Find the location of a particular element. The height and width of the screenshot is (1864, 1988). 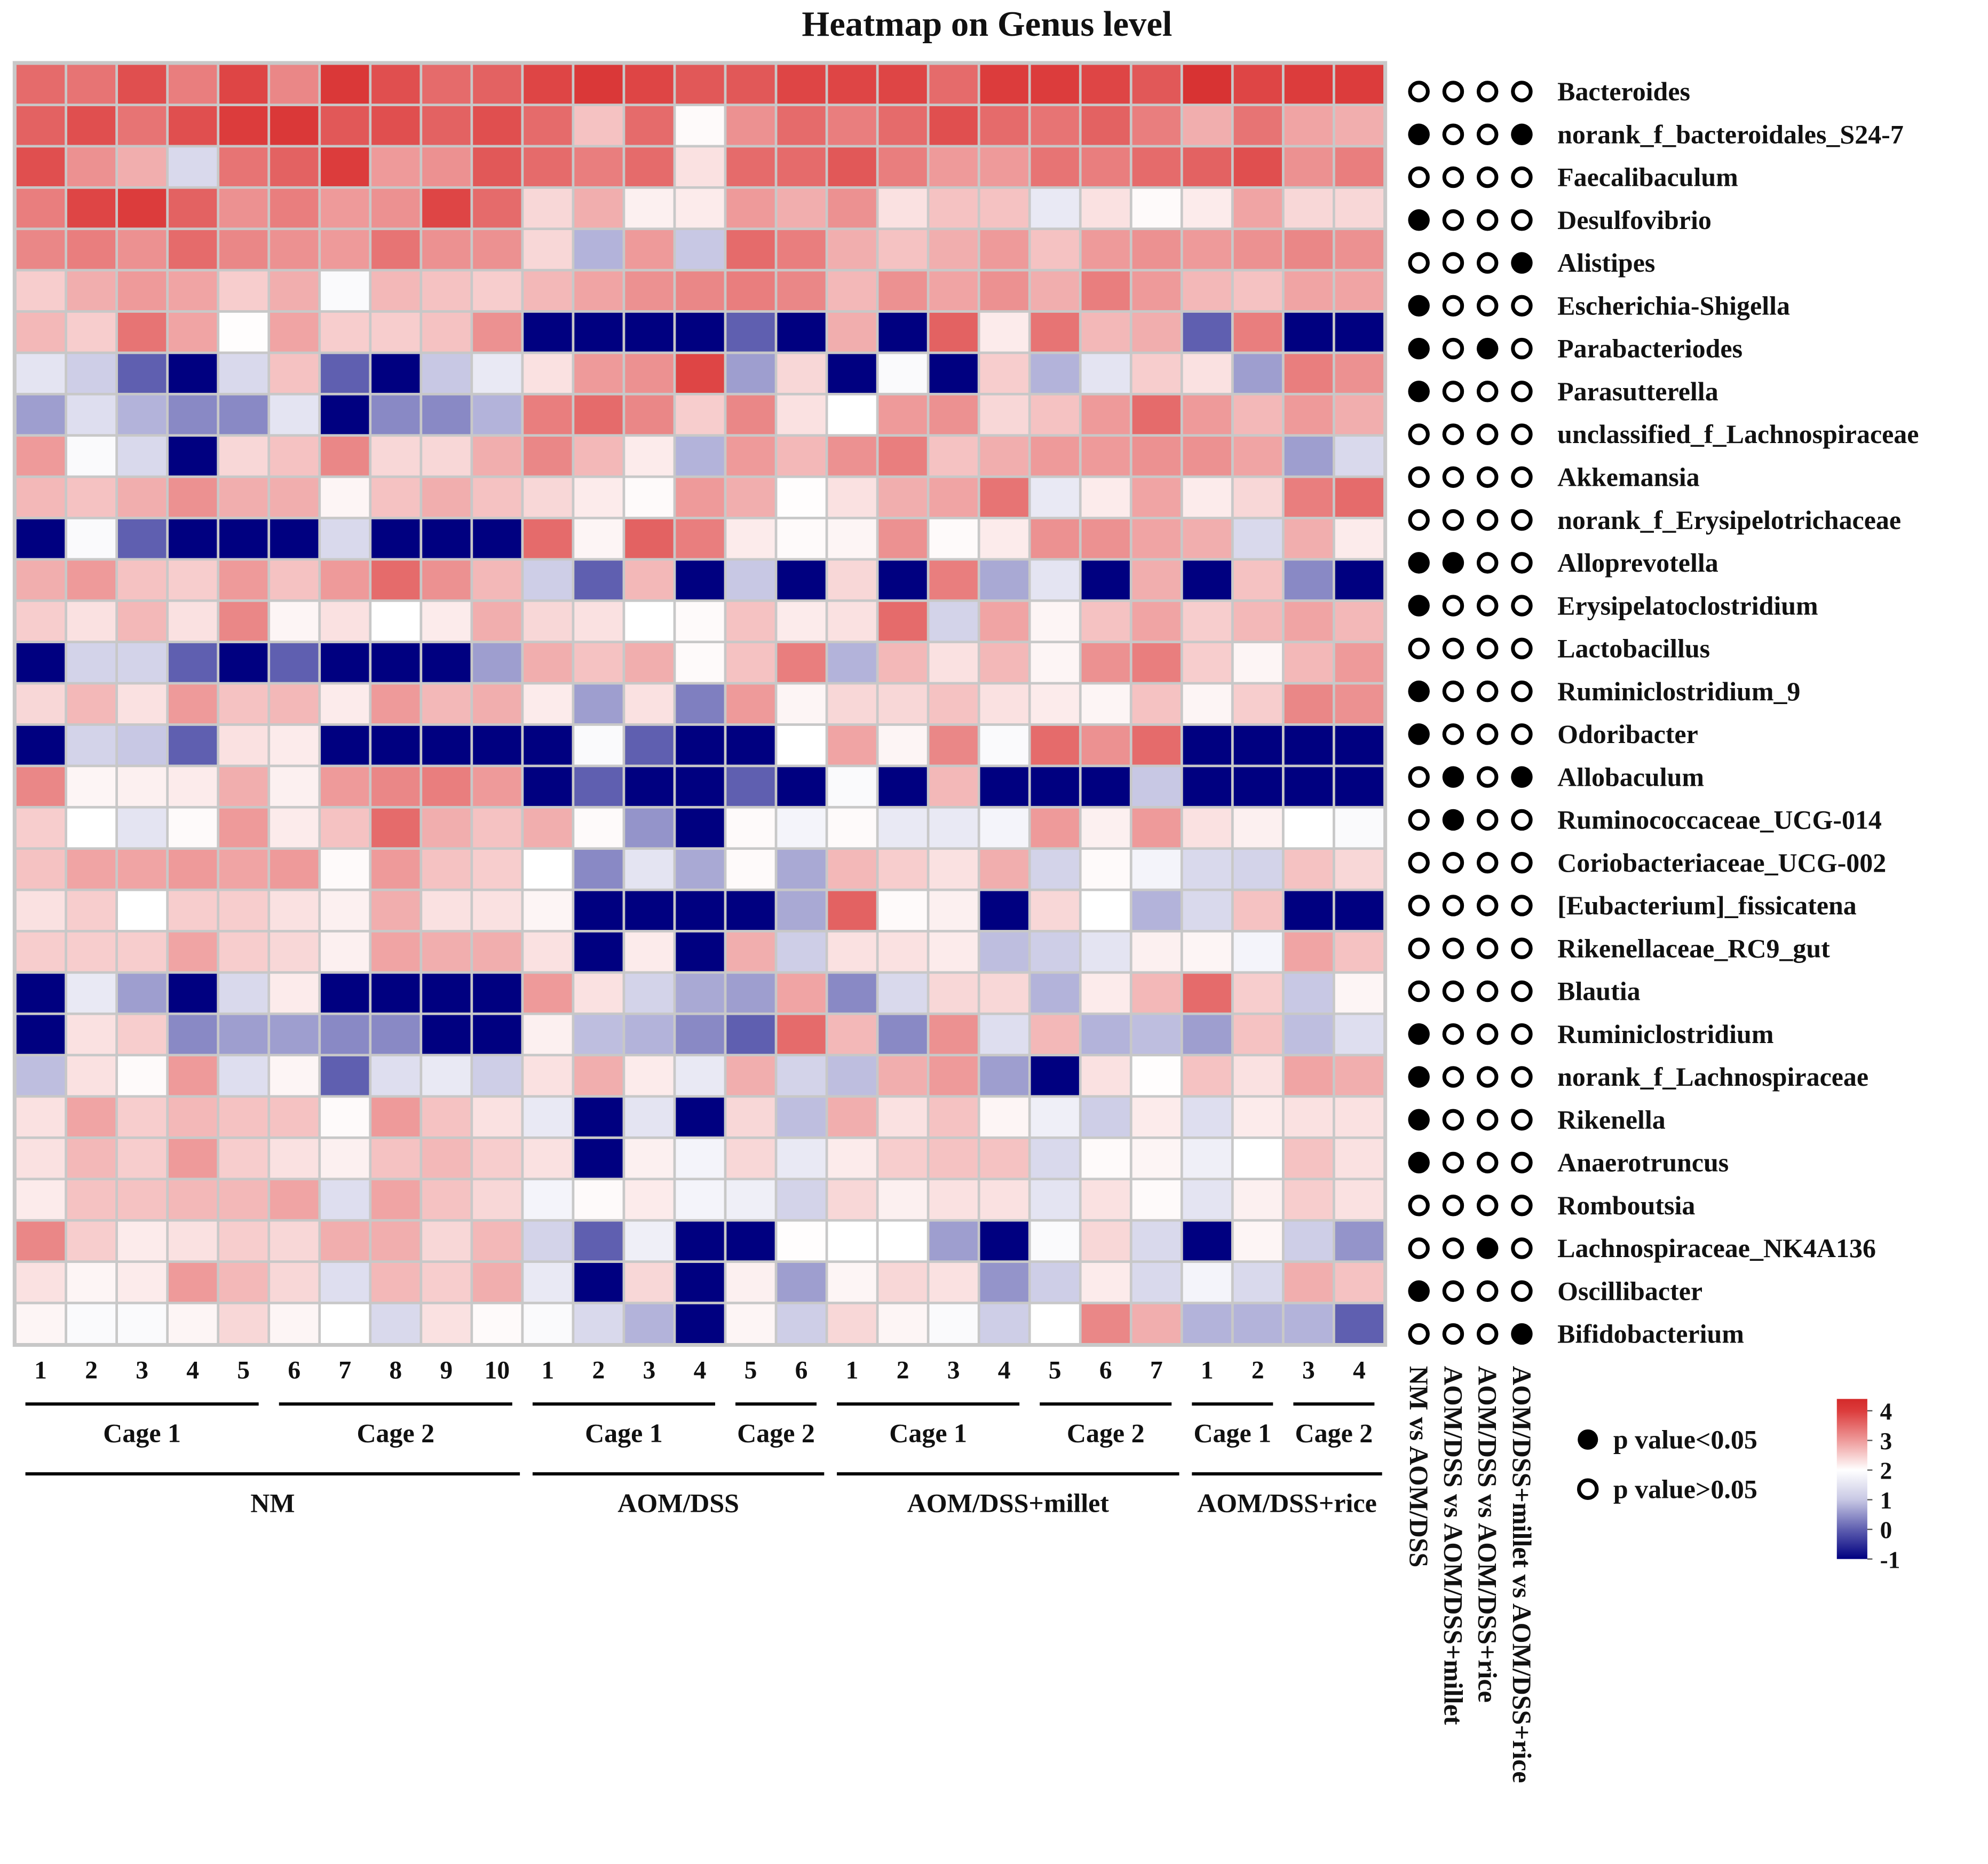

row-label: Erysipelatoclostridium is located at coordinates (1688, 605).